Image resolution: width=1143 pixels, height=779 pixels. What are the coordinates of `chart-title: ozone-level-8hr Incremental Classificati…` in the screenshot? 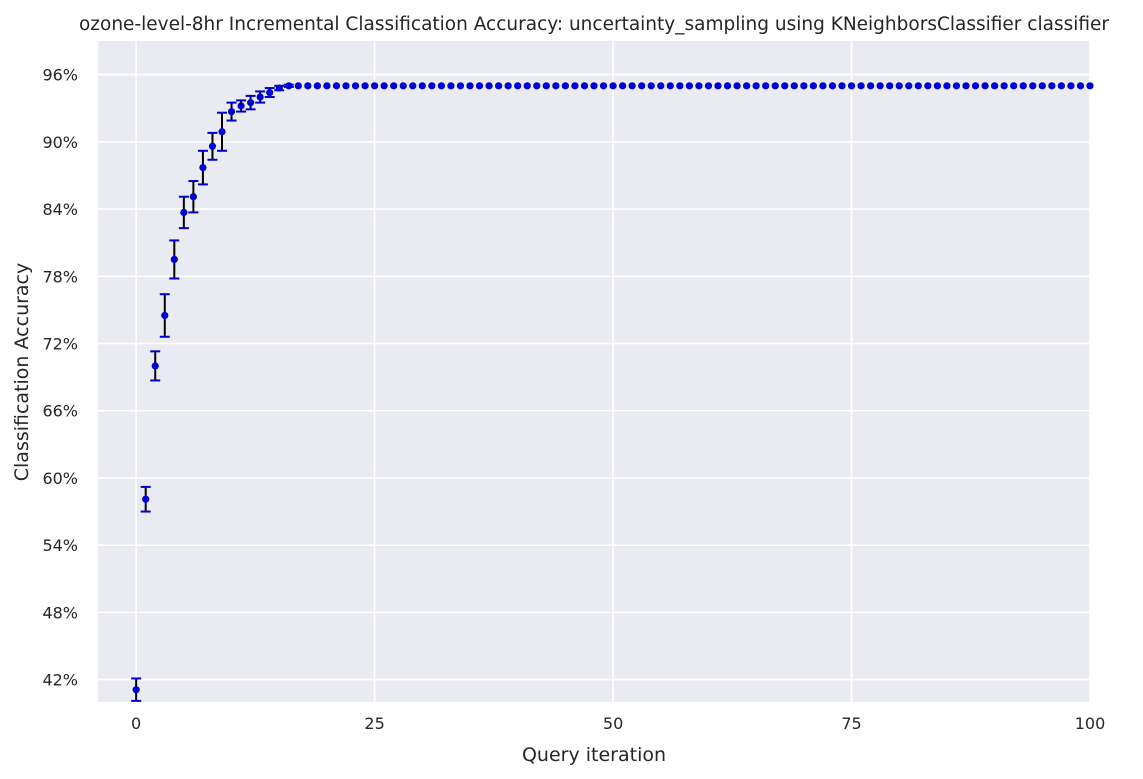 It's located at (594, 24).